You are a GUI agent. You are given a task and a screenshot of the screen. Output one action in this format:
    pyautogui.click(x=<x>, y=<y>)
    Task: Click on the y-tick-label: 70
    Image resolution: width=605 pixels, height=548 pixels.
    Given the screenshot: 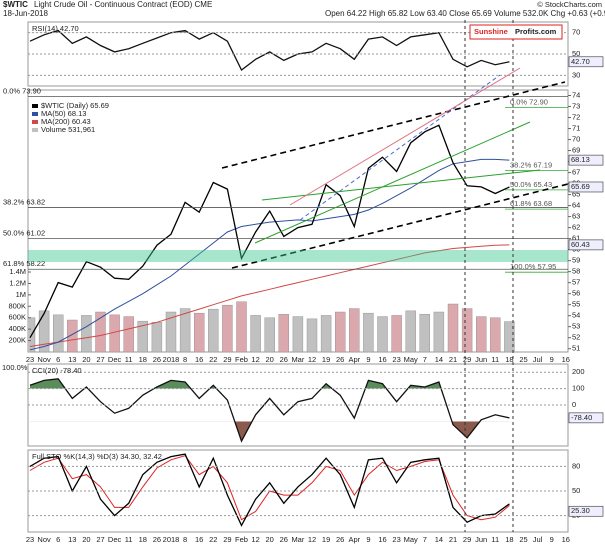 What is the action you would take?
    pyautogui.click(x=576, y=139)
    